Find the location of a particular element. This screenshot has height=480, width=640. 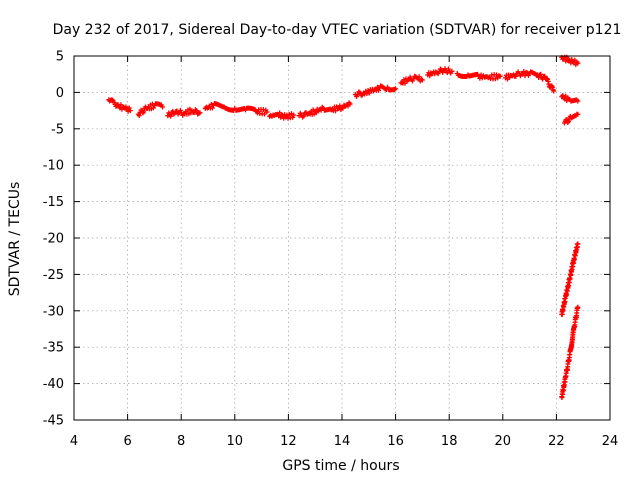

y-tick-label: -10 is located at coordinates (53, 166).